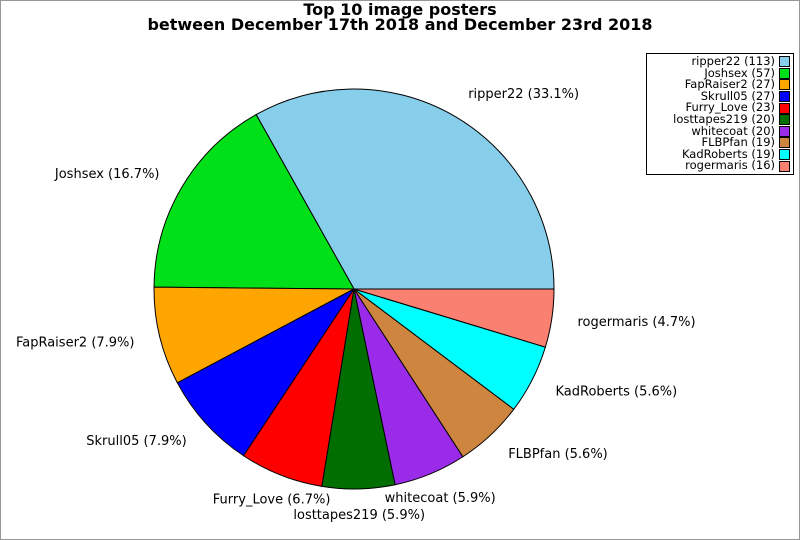 The image size is (800, 540). Describe the element at coordinates (523, 94) in the screenshot. I see `slice-label-ripper22: ripper22 (33.1%)` at that location.